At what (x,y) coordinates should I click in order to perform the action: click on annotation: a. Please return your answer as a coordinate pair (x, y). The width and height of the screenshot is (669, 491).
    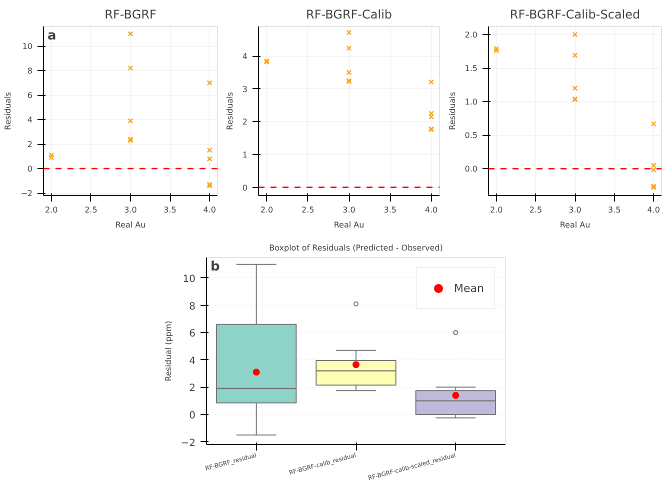
    Looking at the image, I should click on (52, 36).